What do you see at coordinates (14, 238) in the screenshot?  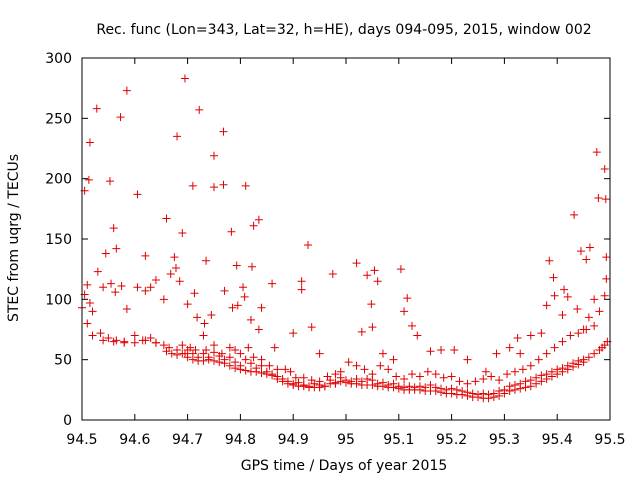 I see `y-axis-label: STEC from uqrg / TECUs` at bounding box center [14, 238].